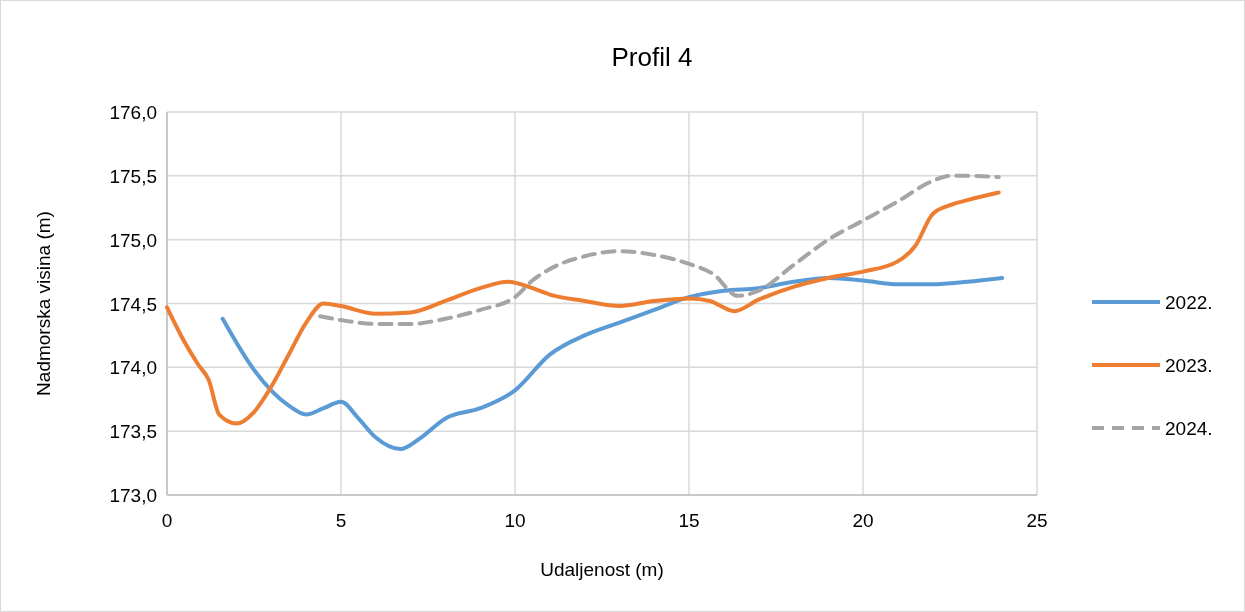  What do you see at coordinates (133, 432) in the screenshot?
I see `y-tick-label: 173,5` at bounding box center [133, 432].